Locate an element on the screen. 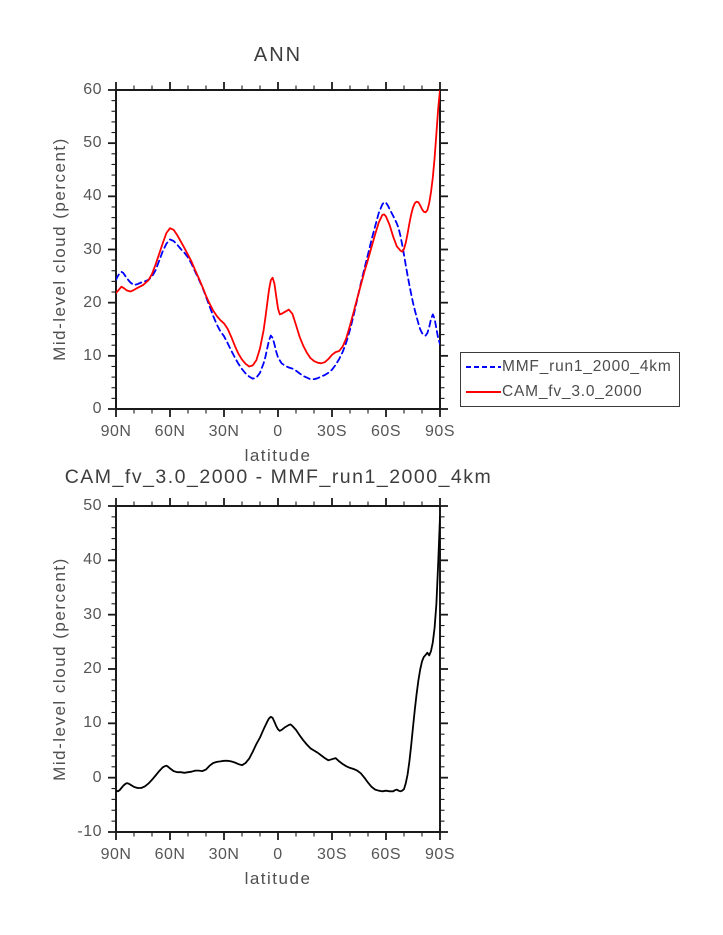 The width and height of the screenshot is (723, 935). diff-x-tick-label: 0 is located at coordinates (278, 854).